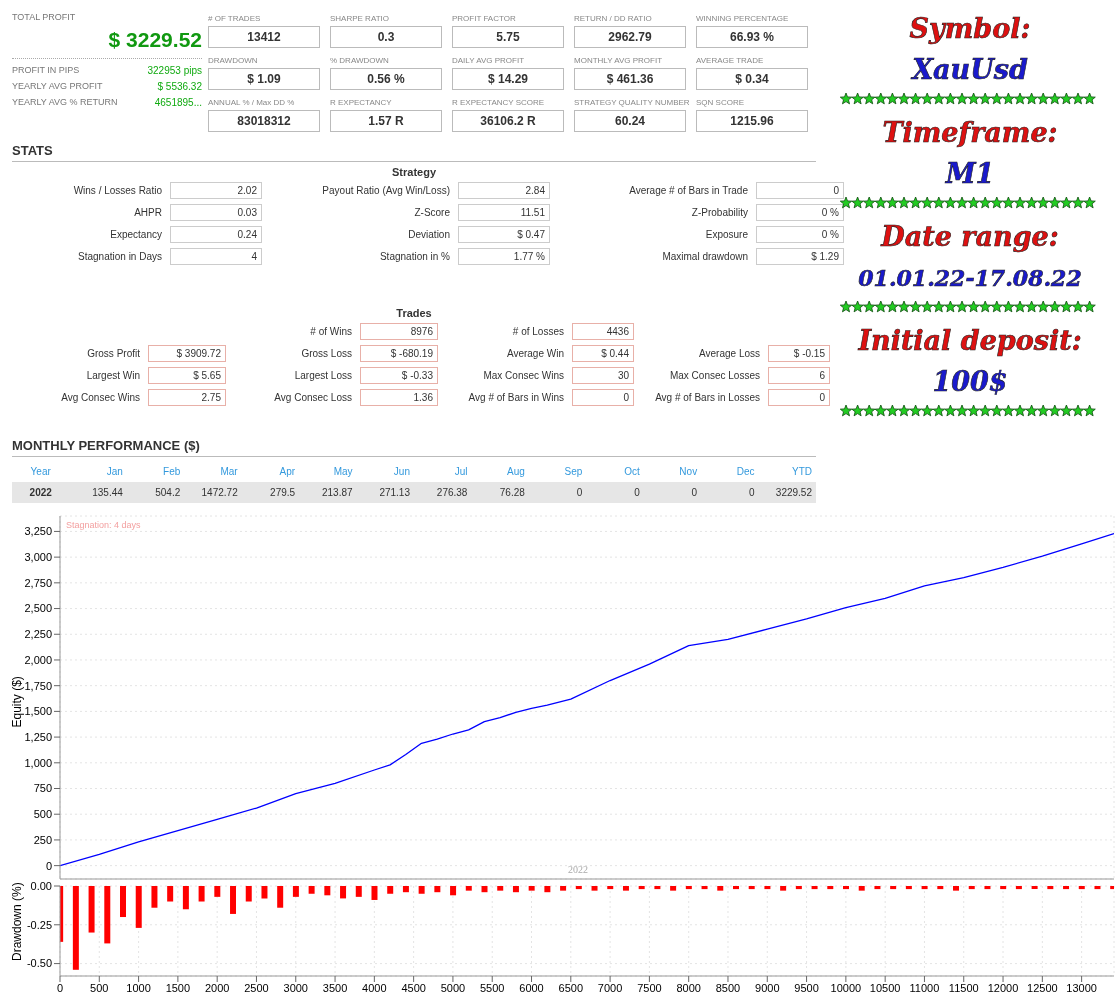  What do you see at coordinates (500, 492) in the screenshot?
I see `text: 76.28` at bounding box center [500, 492].